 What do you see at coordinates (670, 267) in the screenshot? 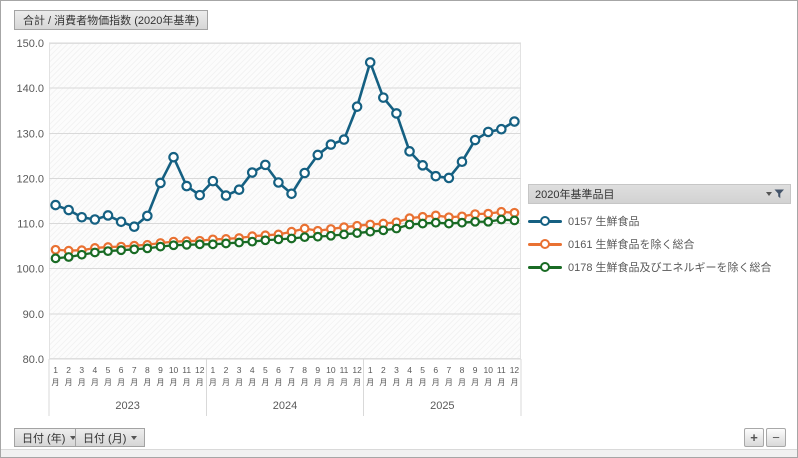
I see `legend-item-label: 0178 生鮮食品及びエネルギーを除く総合` at bounding box center [670, 267].